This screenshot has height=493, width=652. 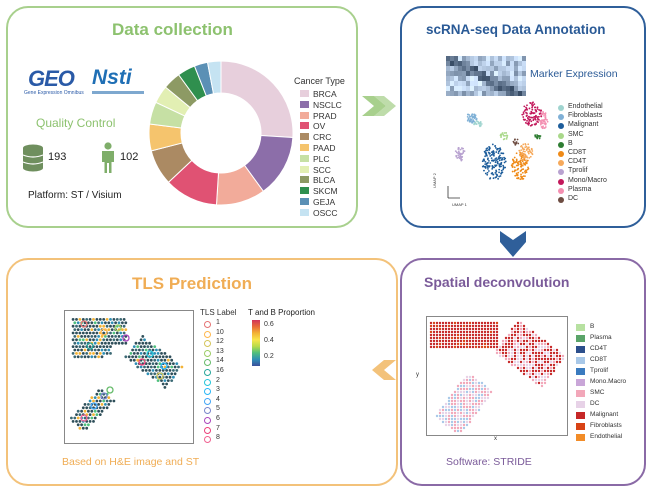 I want to click on colorbar-tick-mid: 0.4, so click(x=269, y=340).